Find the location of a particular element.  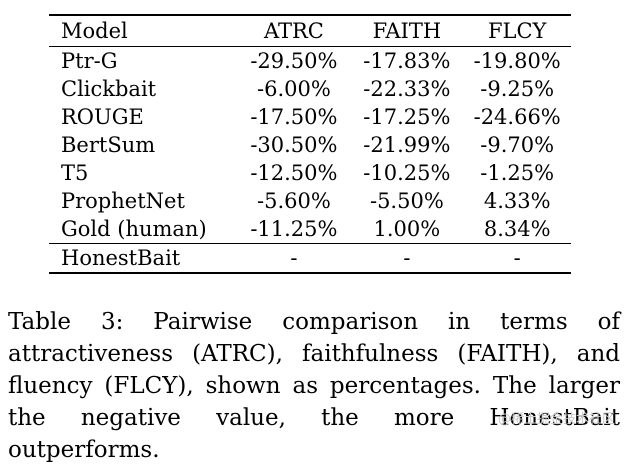

cell-faith: -22.33% is located at coordinates (407, 89).